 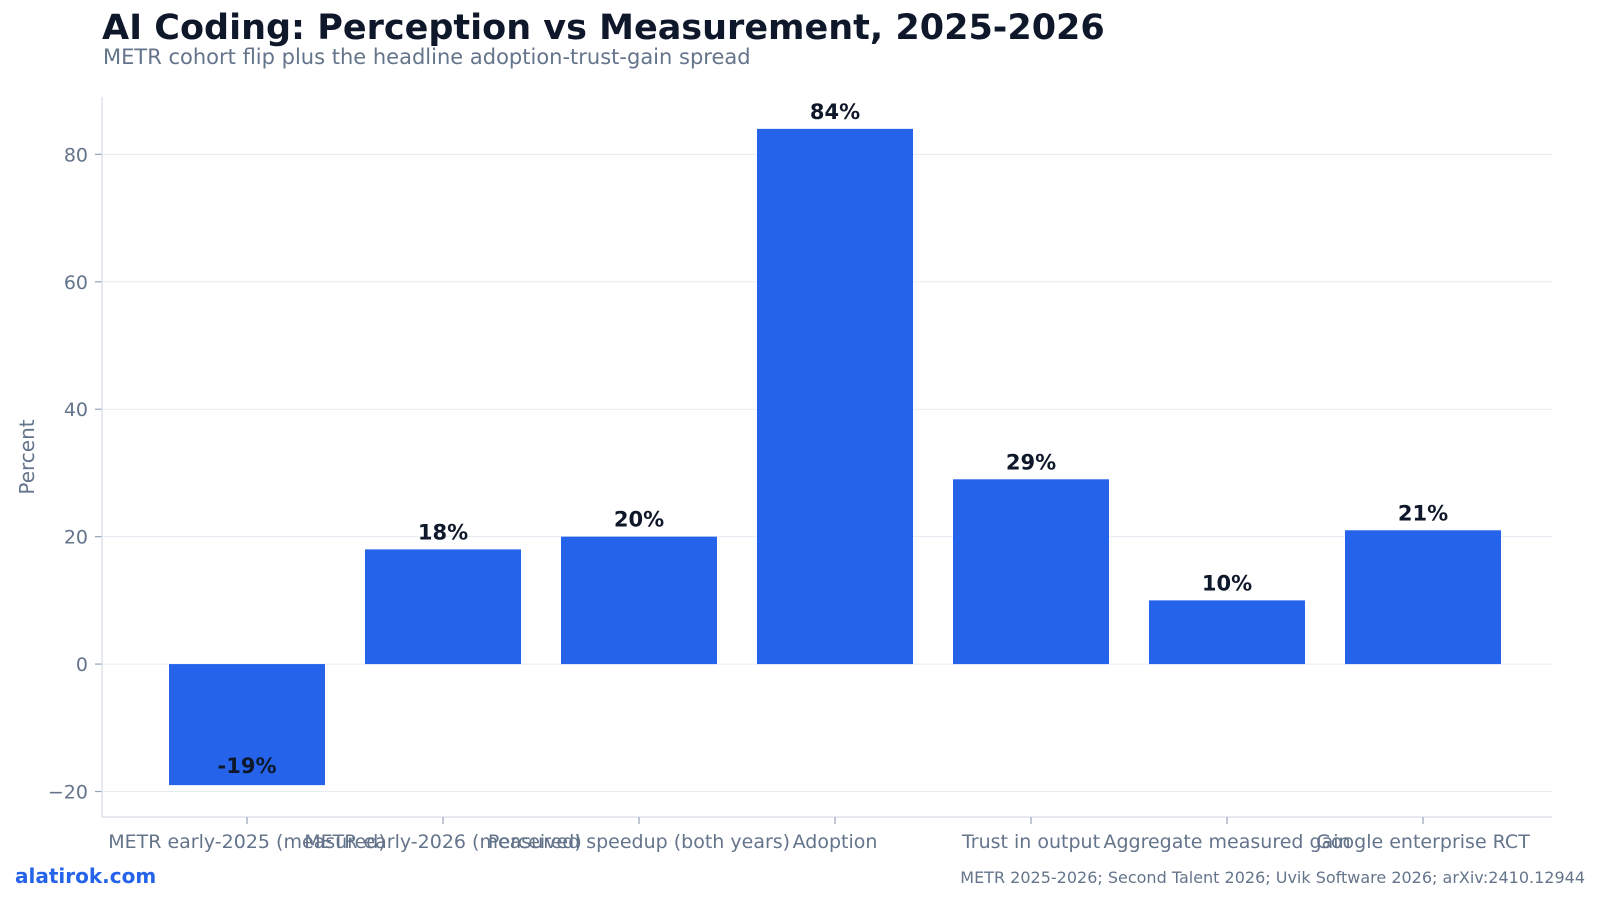 What do you see at coordinates (247, 766) in the screenshot?
I see `bar-value-label: -19%` at bounding box center [247, 766].